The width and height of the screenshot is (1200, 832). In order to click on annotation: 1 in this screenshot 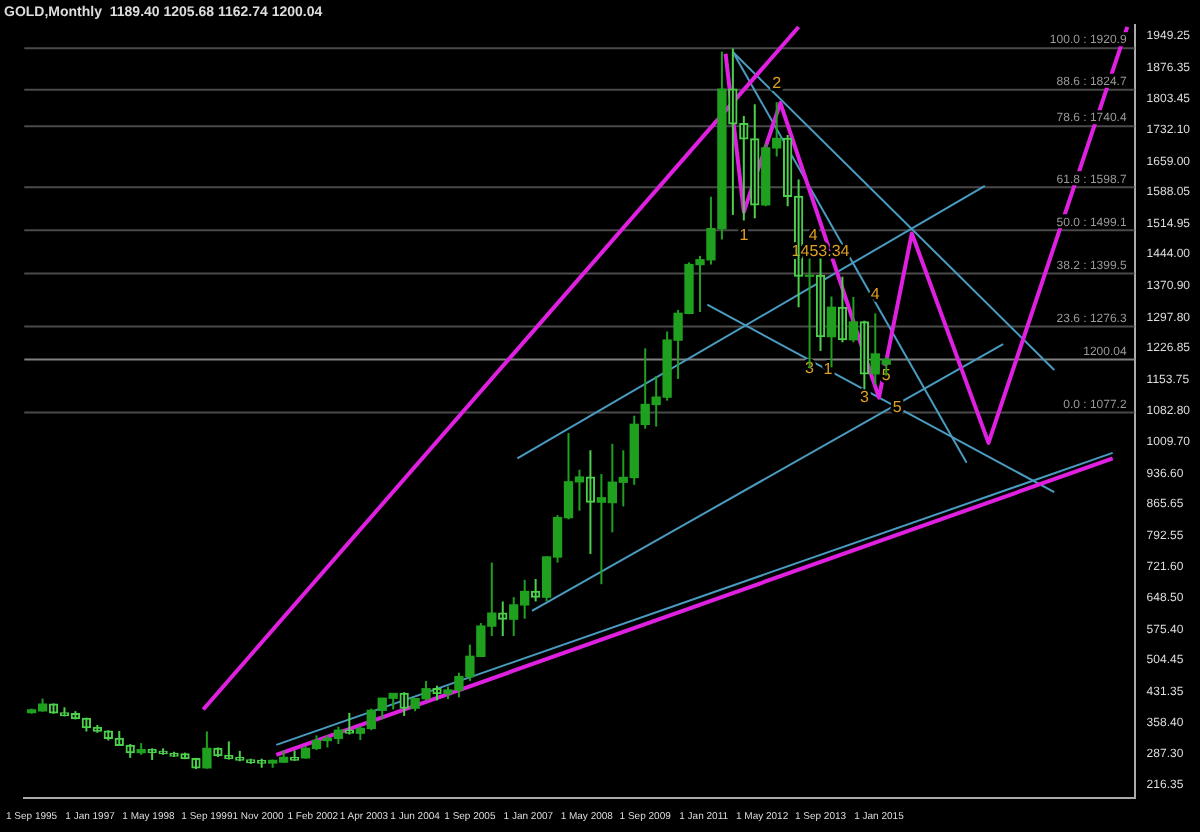, I will do `click(744, 235)`.